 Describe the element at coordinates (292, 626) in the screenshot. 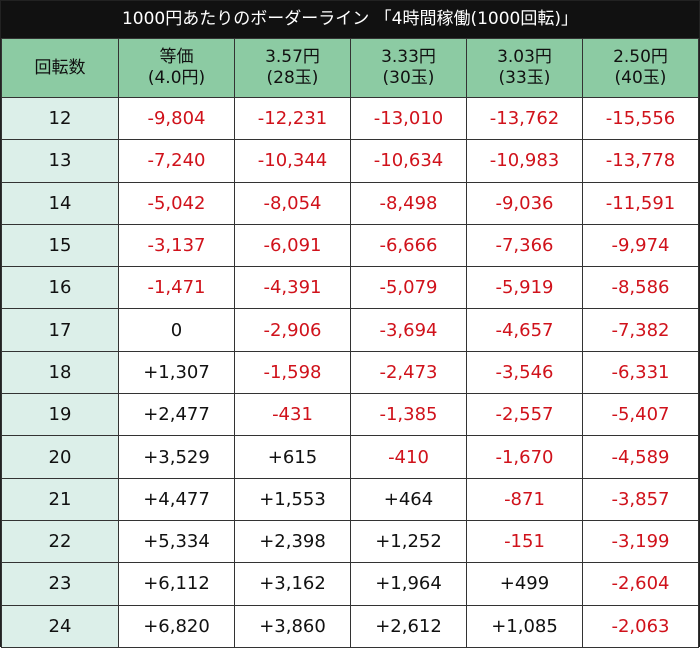

I see `value-cell: +3,860` at that location.